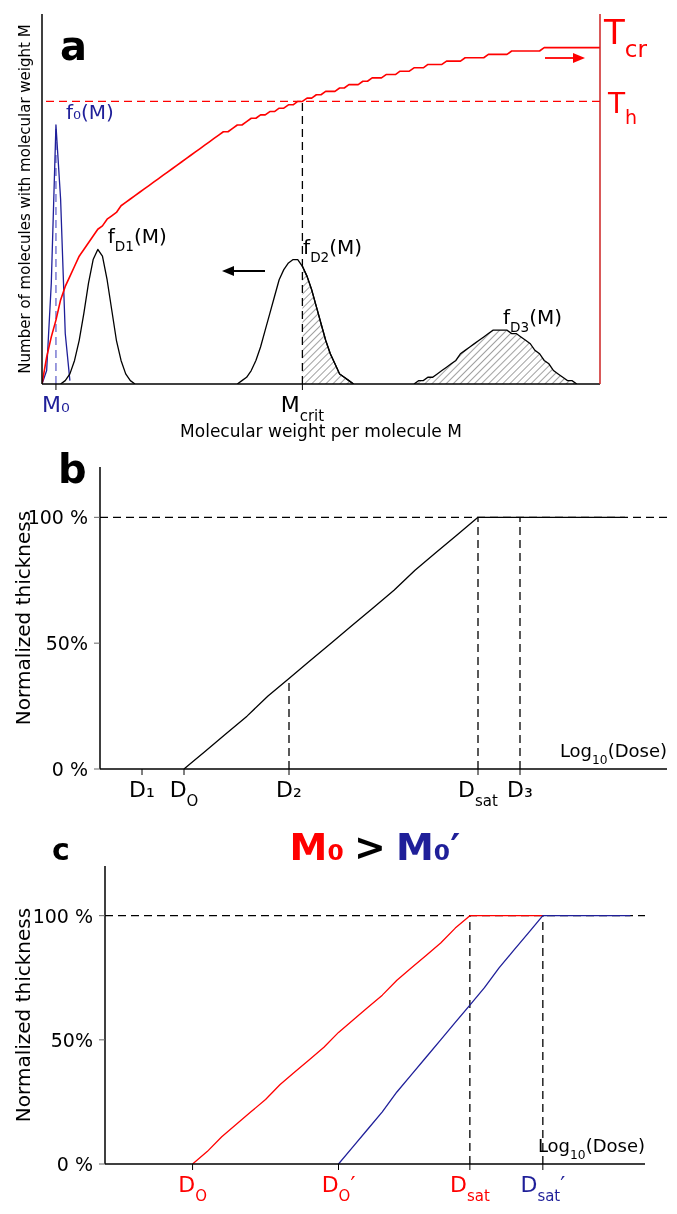  Describe the element at coordinates (625, 37) in the screenshot. I see `y2-axis-title: T$_{cr}$` at that location.